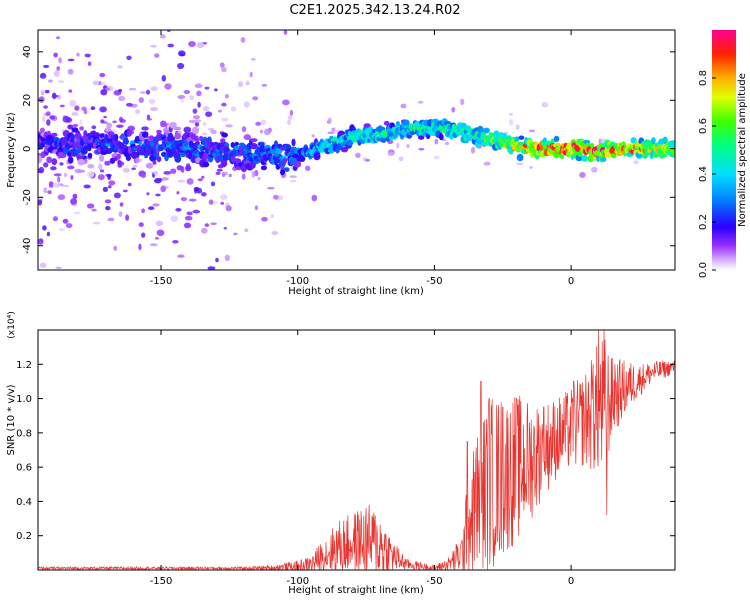 This screenshot has height=600, width=750. What do you see at coordinates (27, 246) in the screenshot?
I see `spectrogram-y-tick-label: -40` at bounding box center [27, 246].